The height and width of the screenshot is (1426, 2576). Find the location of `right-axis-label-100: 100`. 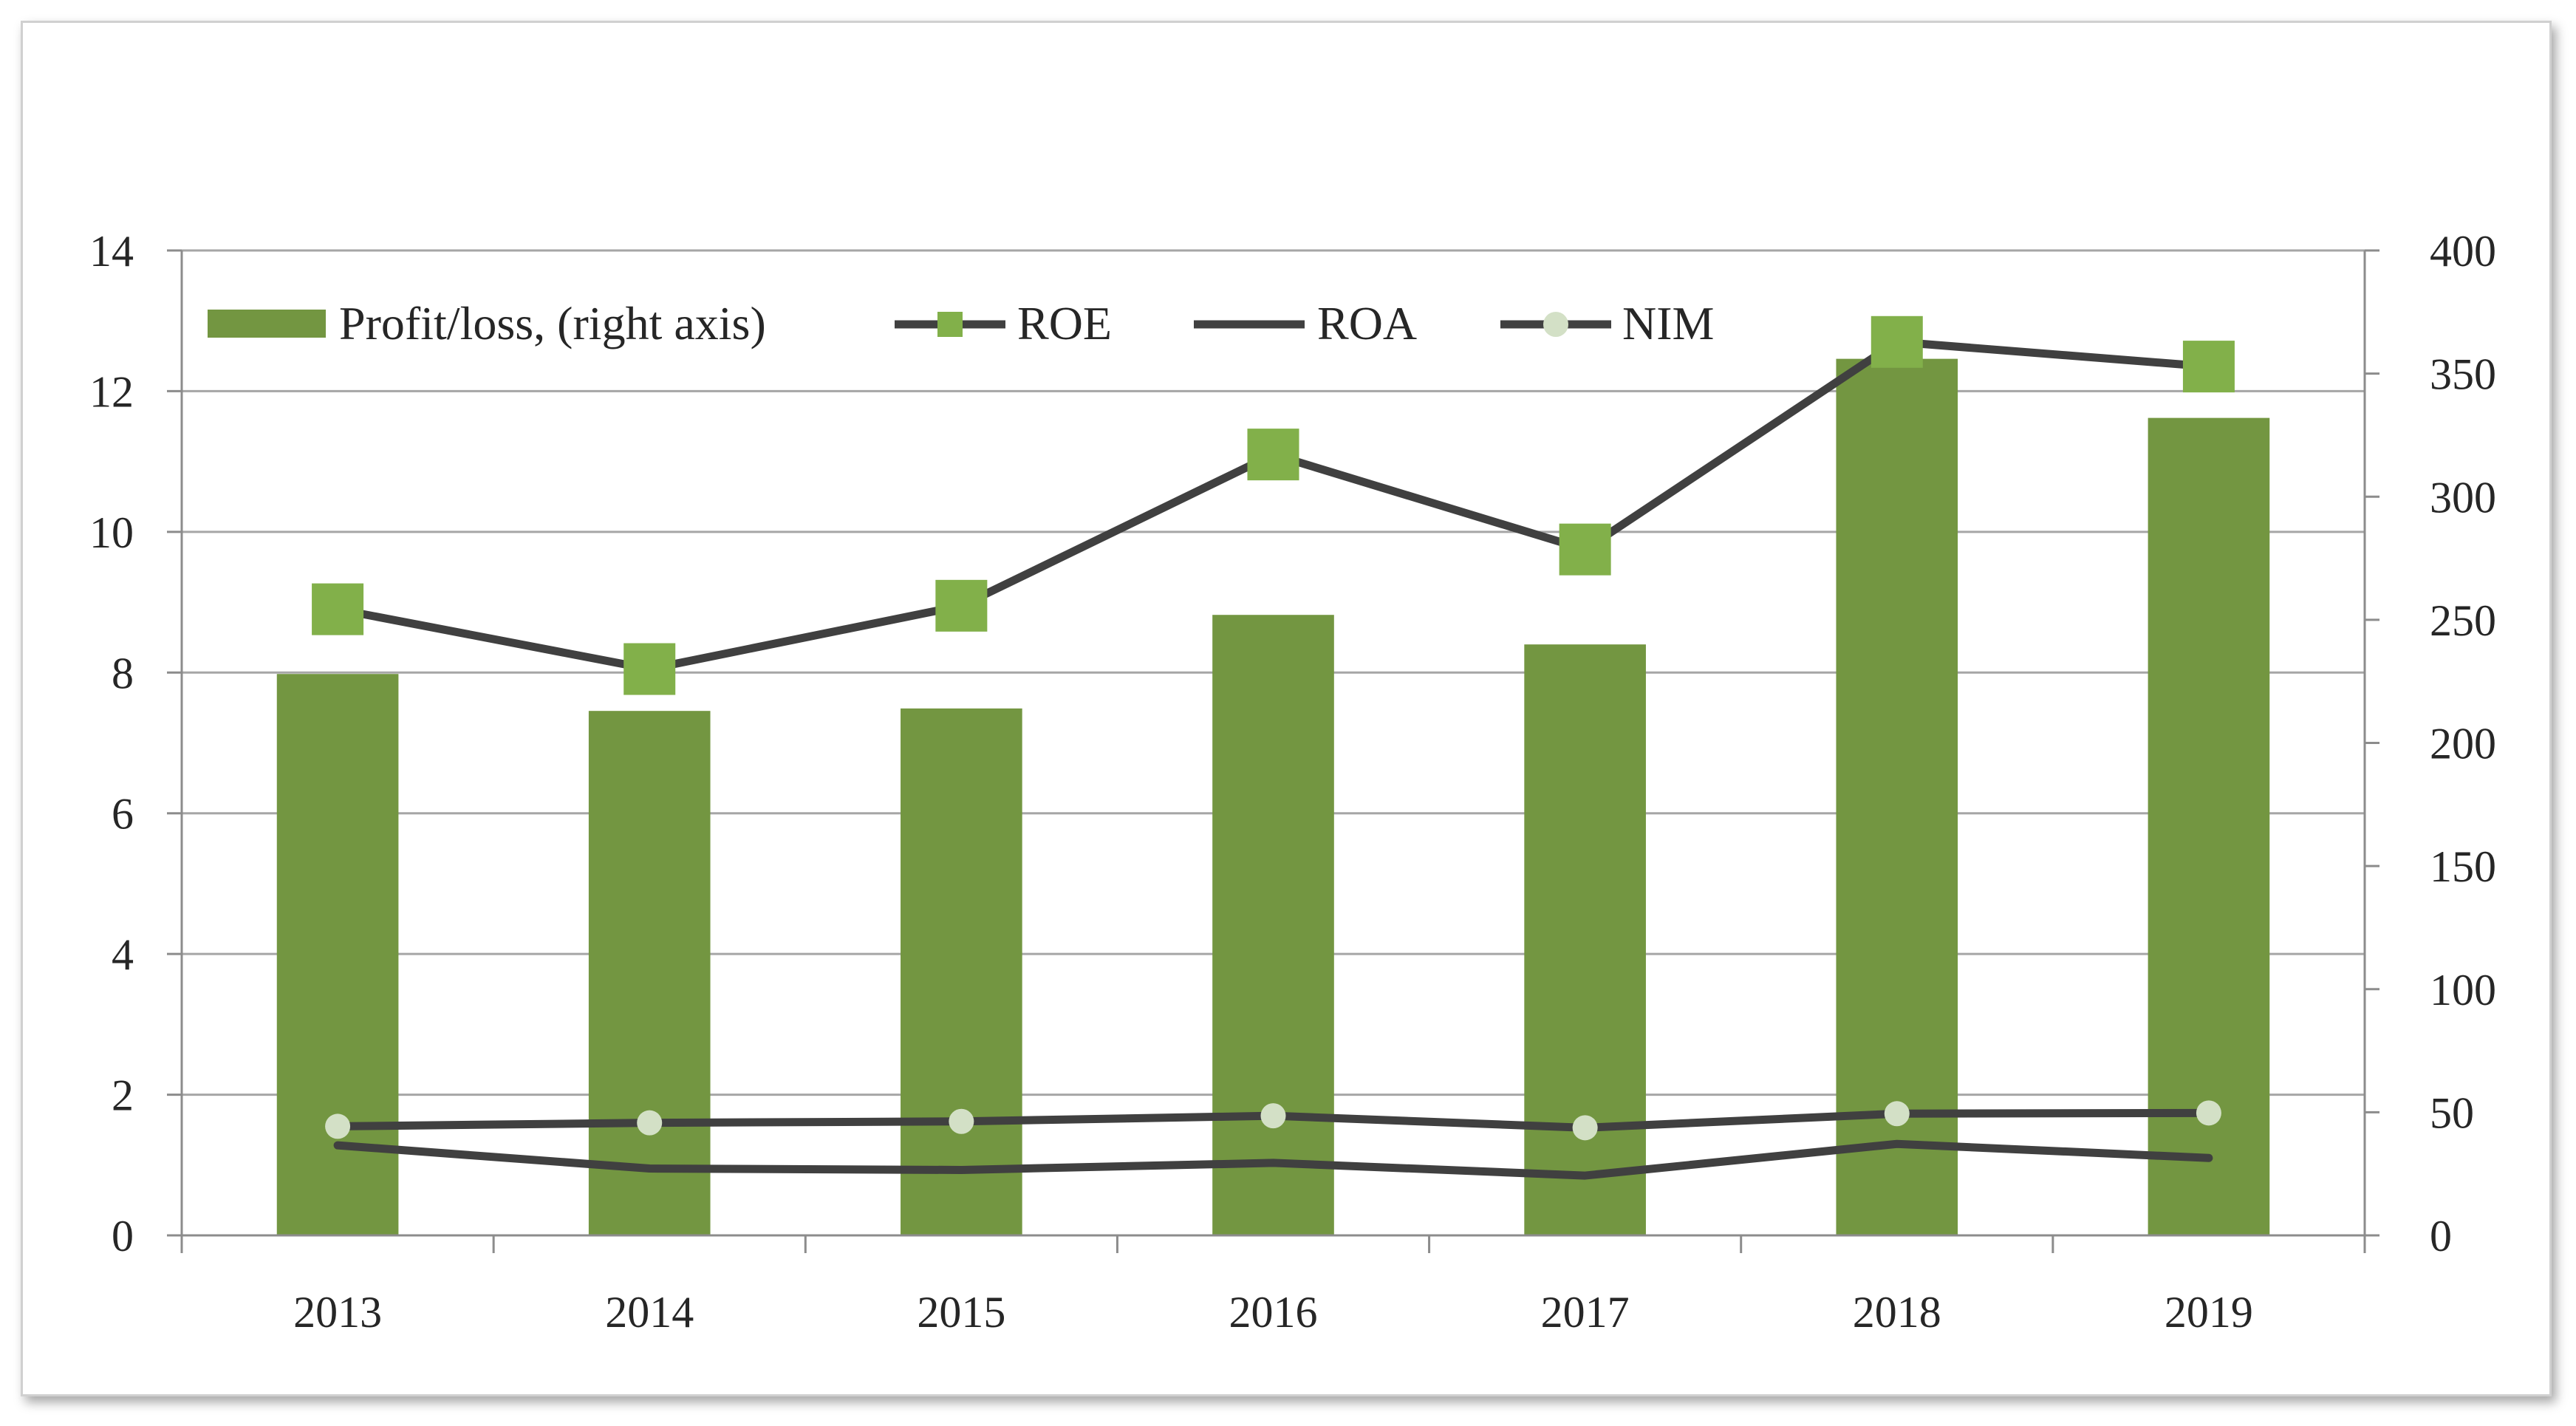

right-axis-label-100: 100 is located at coordinates (2463, 990).